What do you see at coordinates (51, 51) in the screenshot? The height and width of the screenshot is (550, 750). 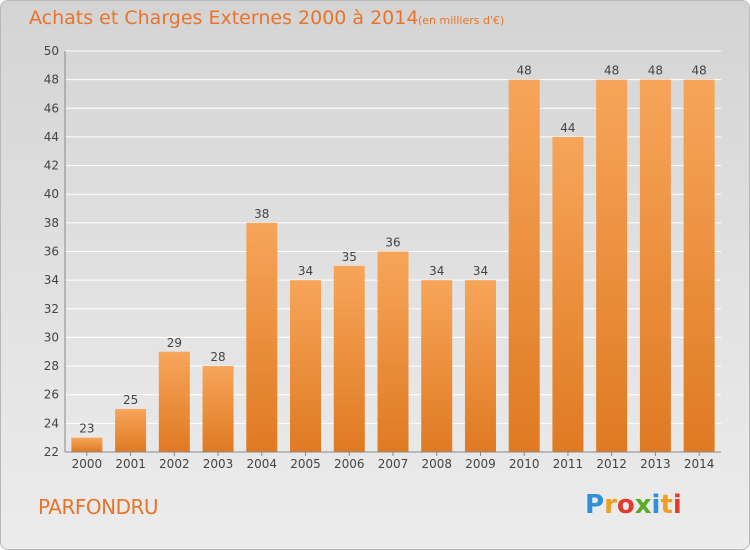 I see `y-tick-label: 50` at bounding box center [51, 51].